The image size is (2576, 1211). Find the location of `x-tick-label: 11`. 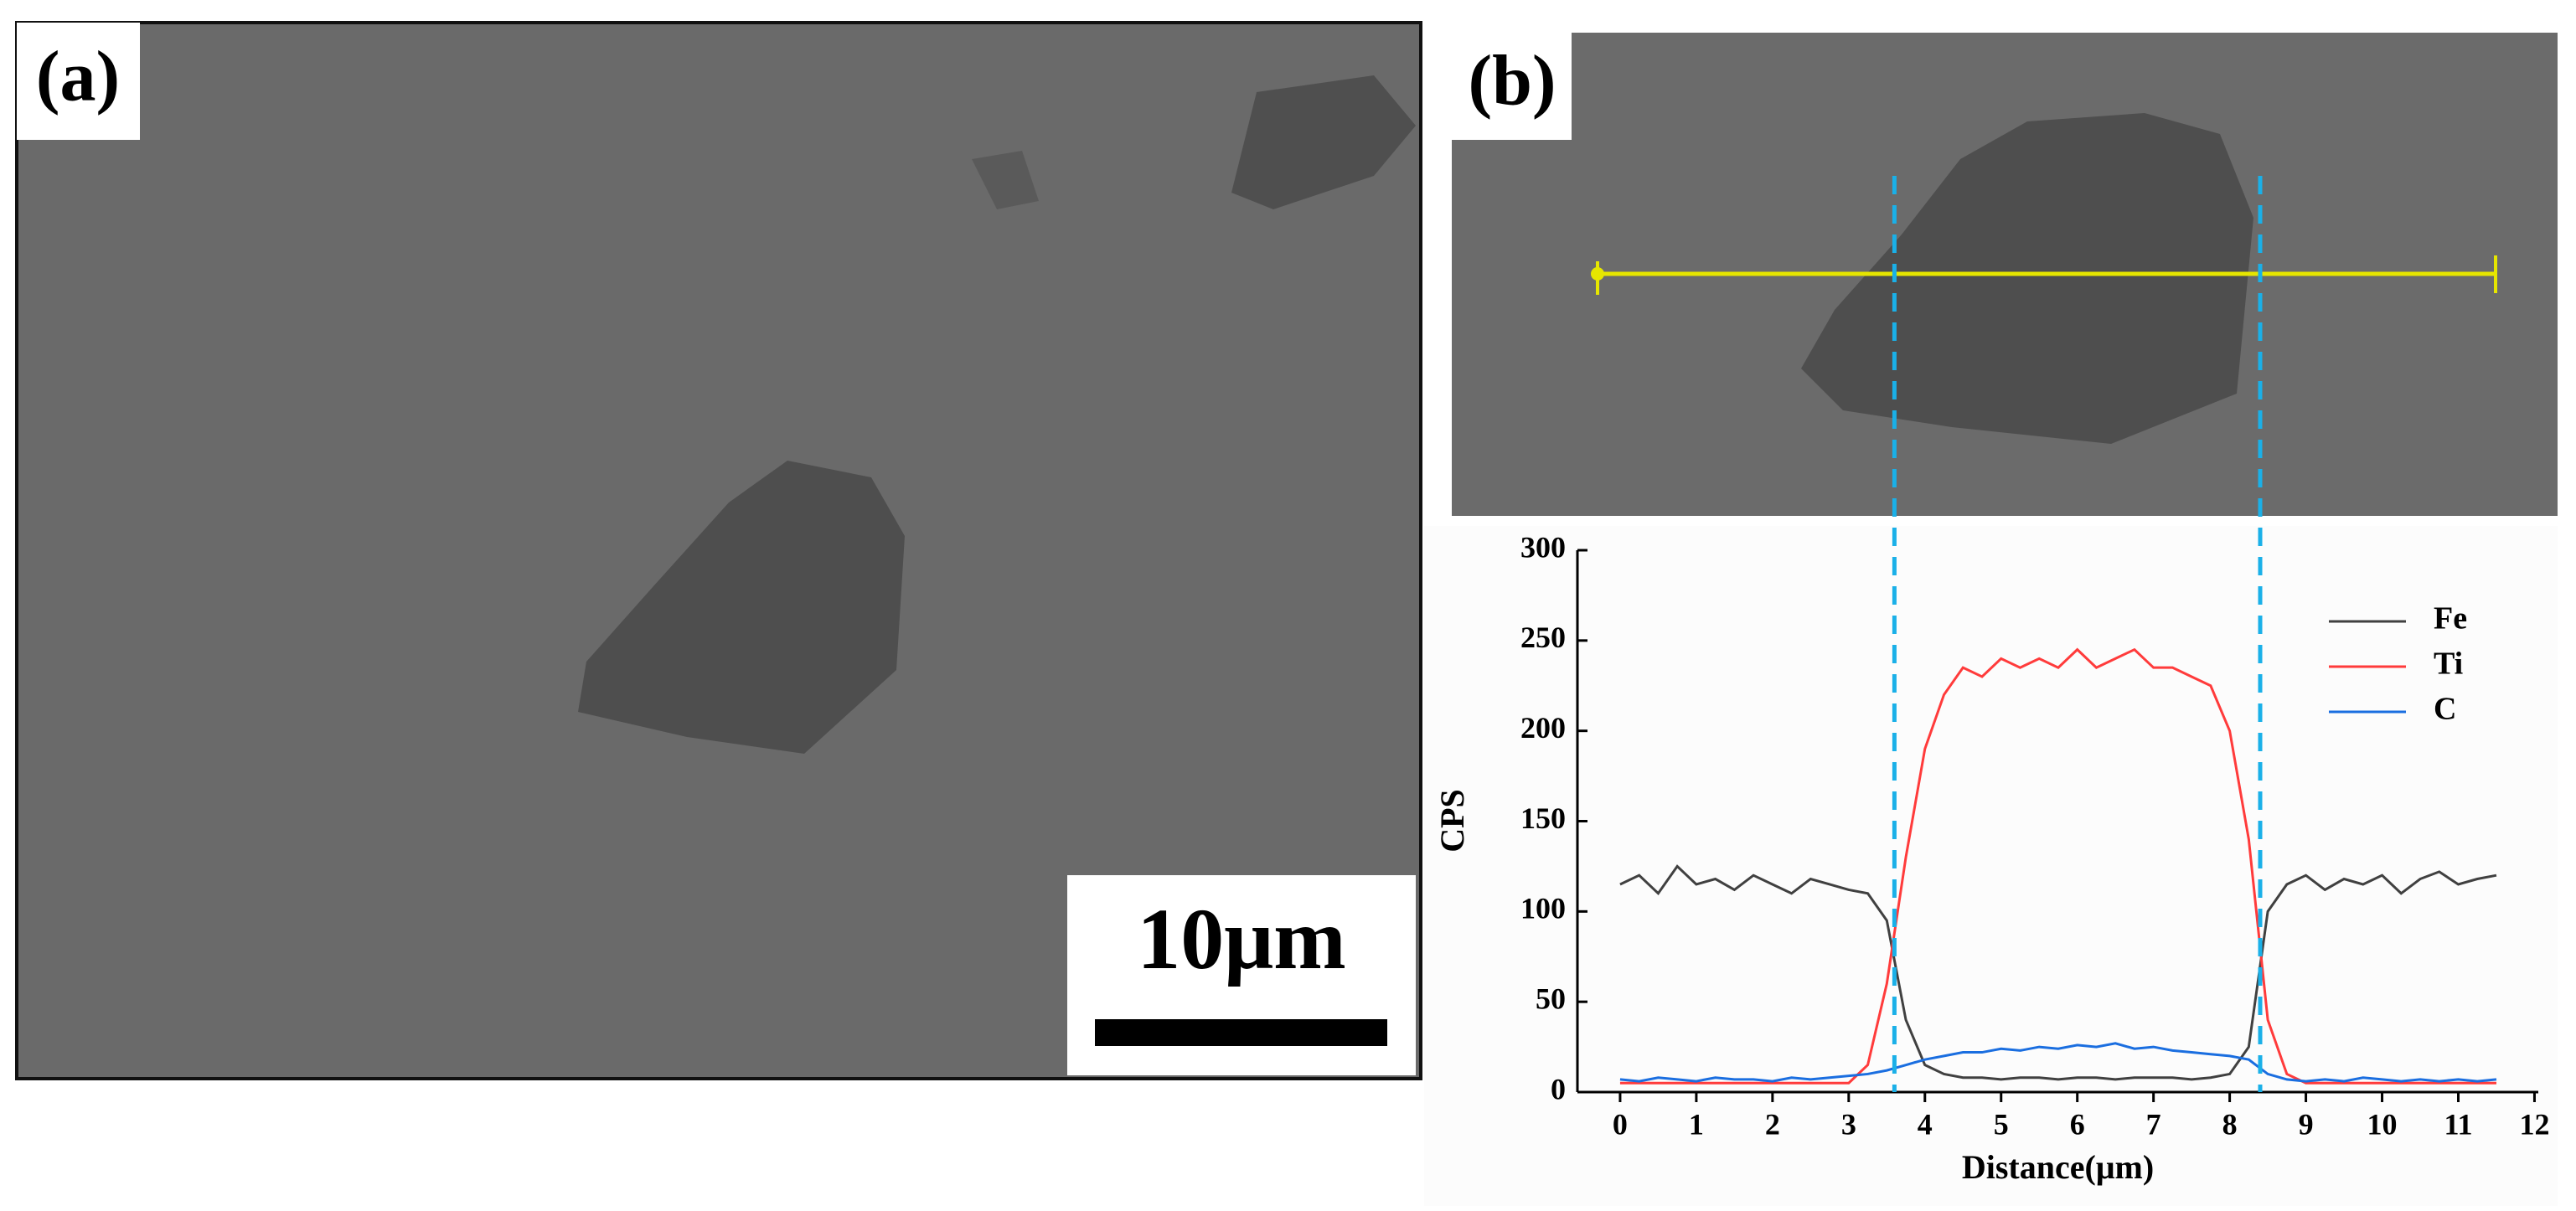

x-tick-label: 11 is located at coordinates (2458, 1124).